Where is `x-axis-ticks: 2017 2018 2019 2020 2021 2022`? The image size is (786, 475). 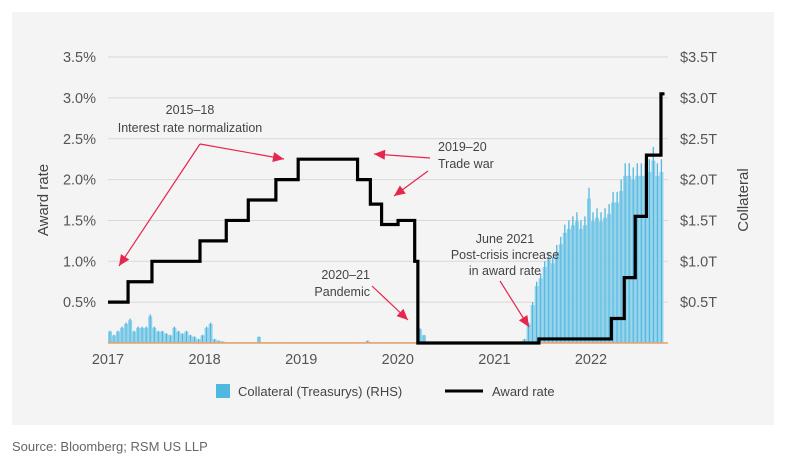 x-axis-ticks: 2017 2018 2019 2020 2021 2022 is located at coordinates (349, 360).